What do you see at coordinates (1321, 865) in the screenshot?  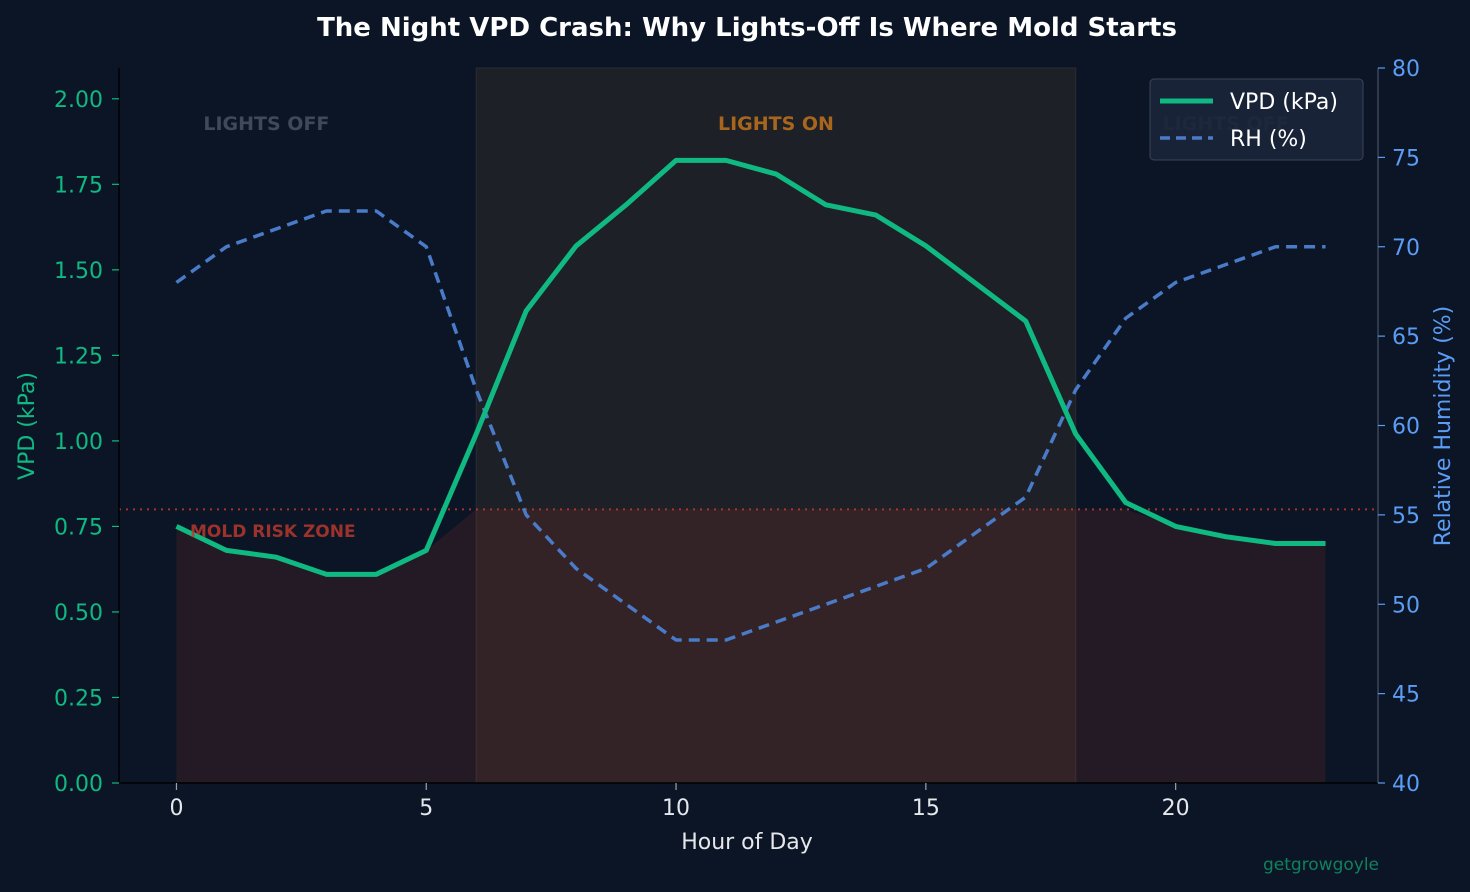 I see `watermark: getgrowgoyle` at bounding box center [1321, 865].